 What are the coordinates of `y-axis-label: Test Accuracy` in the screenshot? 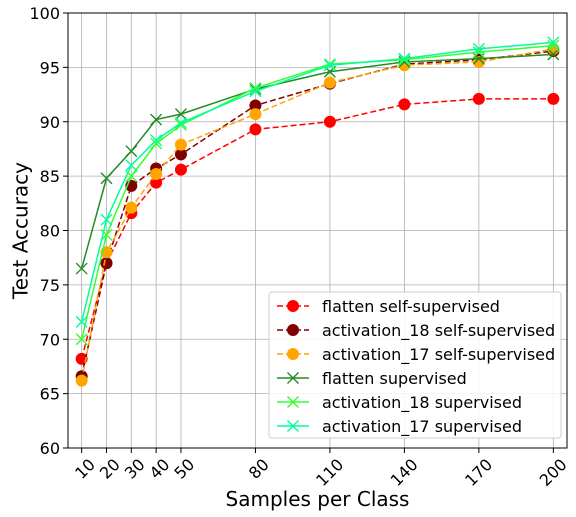 It's located at (21, 231).